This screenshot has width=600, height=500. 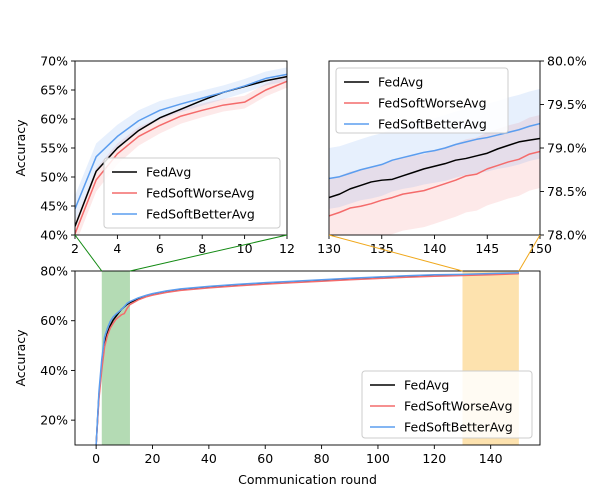 I want to click on series-line-better, so click(x=181, y=141).